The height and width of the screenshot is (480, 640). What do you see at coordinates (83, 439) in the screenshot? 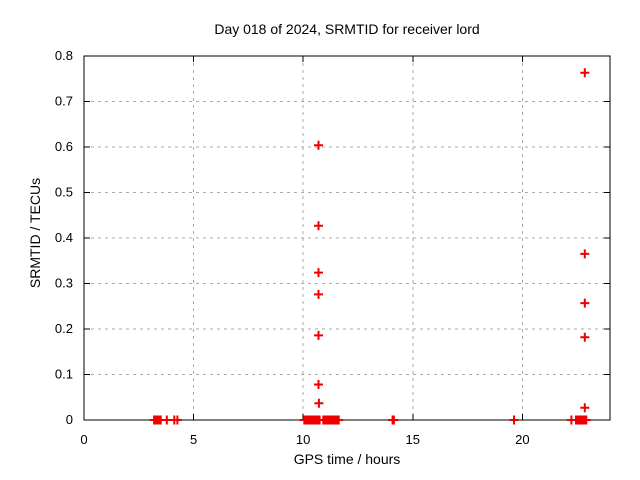
I see `x-tick-label: 0` at bounding box center [83, 439].